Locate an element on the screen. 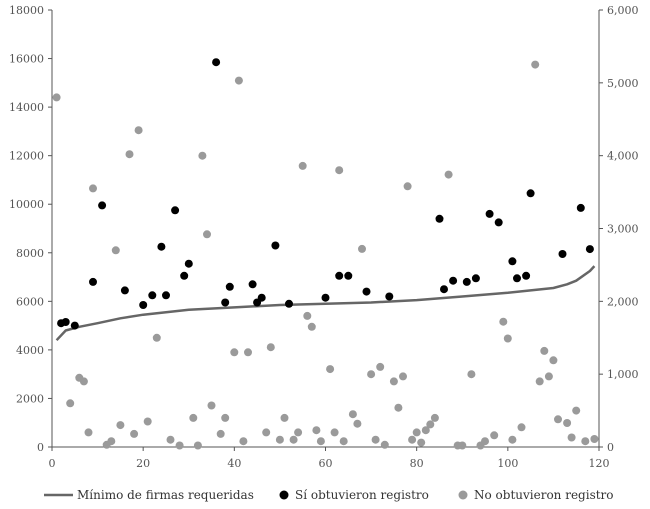  y-left-tick-label: 4000 is located at coordinates (30, 350).